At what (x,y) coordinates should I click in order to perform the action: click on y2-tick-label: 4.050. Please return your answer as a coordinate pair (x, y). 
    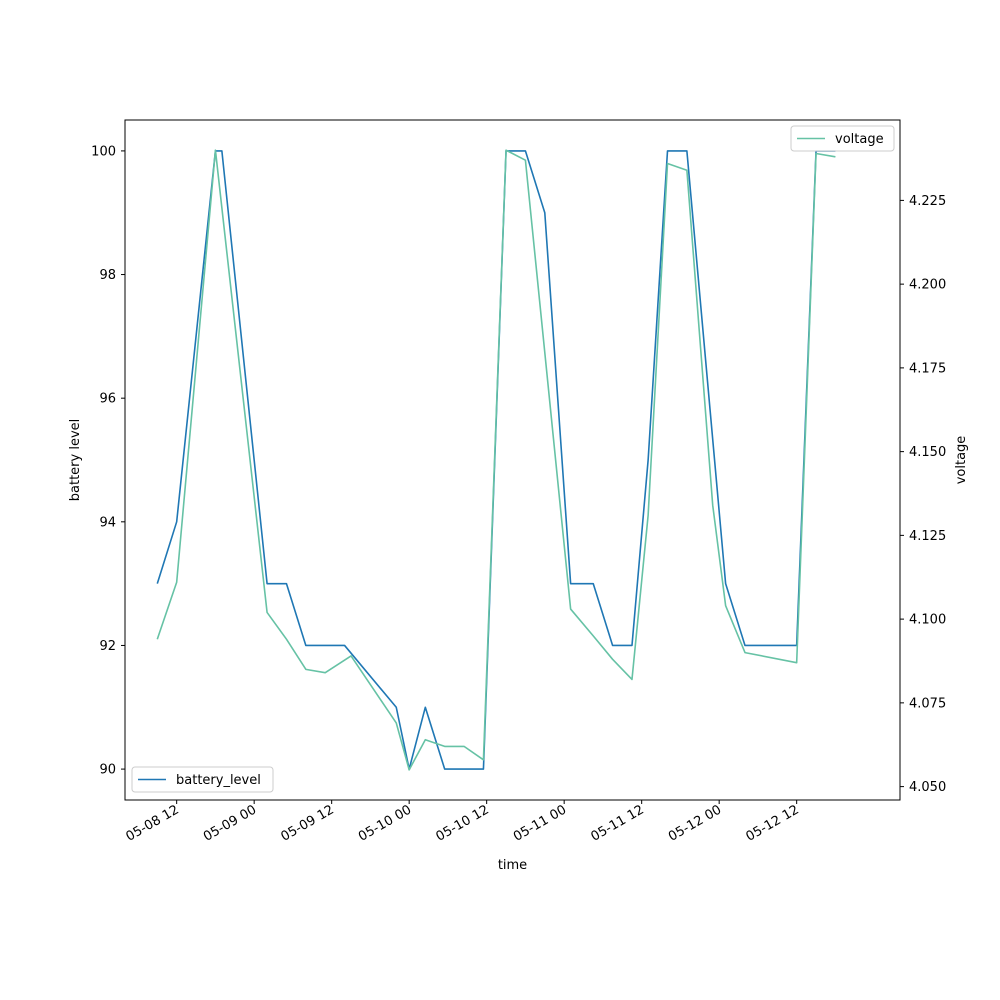
    Looking at the image, I should click on (927, 787).